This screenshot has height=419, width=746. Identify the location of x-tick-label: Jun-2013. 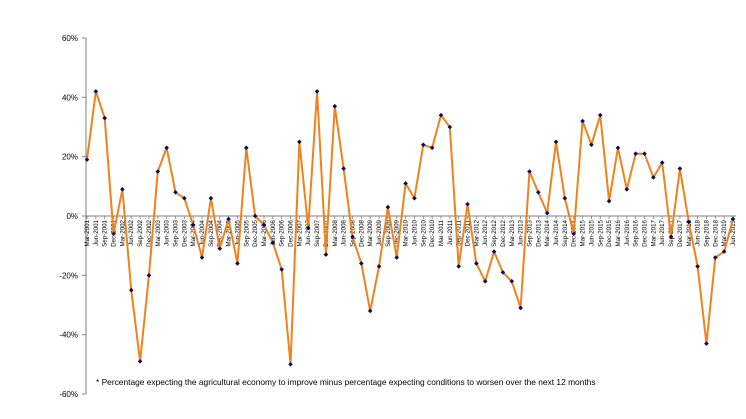
(521, 232).